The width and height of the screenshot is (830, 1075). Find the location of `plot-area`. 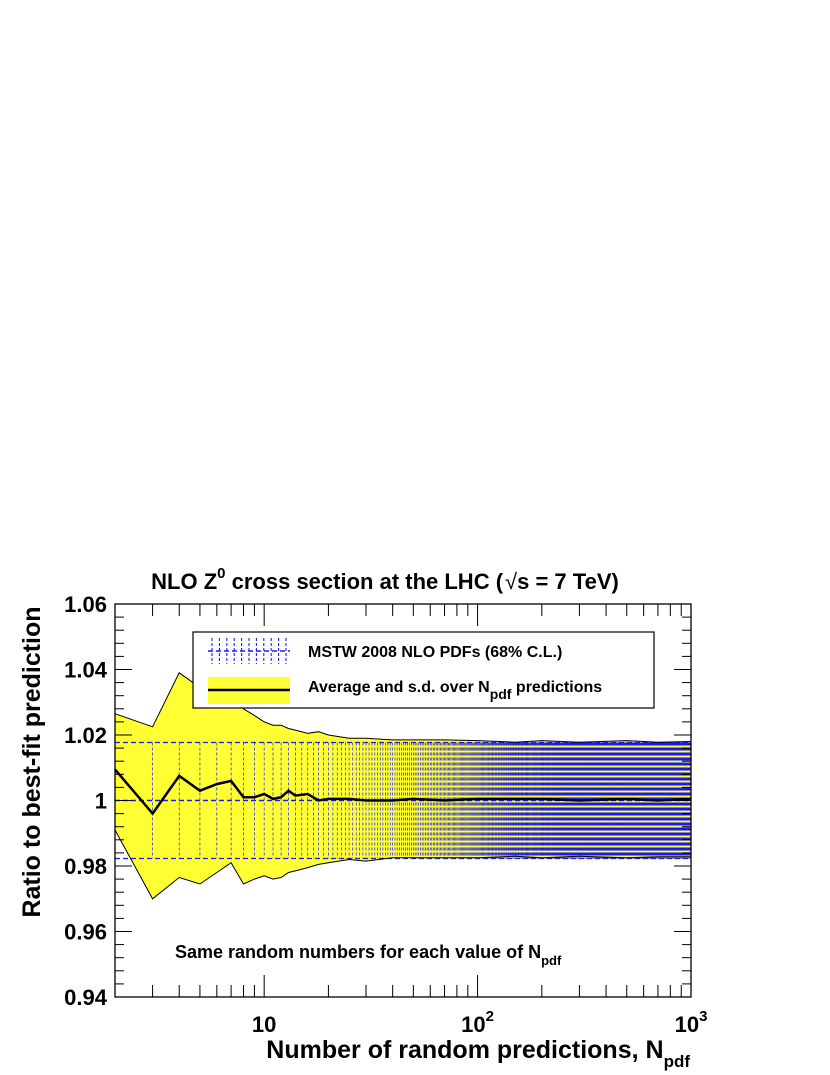

plot-area is located at coordinates (403, 786).